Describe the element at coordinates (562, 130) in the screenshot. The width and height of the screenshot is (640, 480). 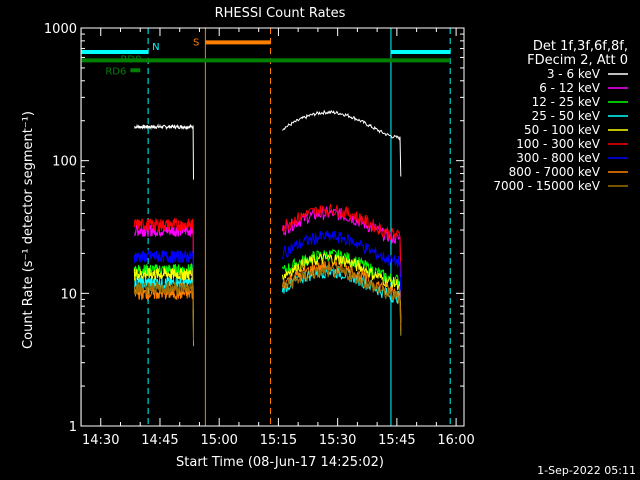
I see `legend-label: 50 - 100 keV` at that location.